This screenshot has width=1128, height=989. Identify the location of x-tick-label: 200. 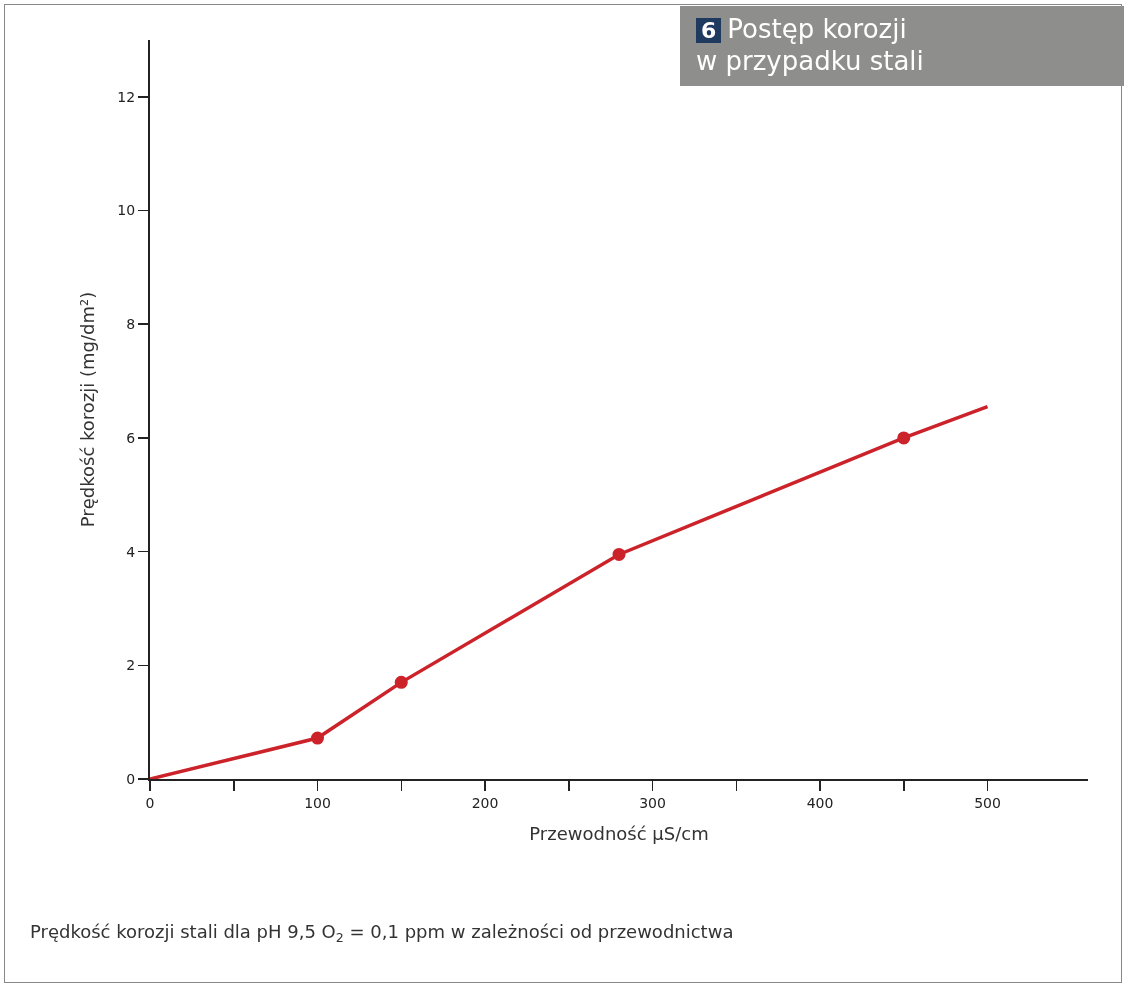
(485, 802).